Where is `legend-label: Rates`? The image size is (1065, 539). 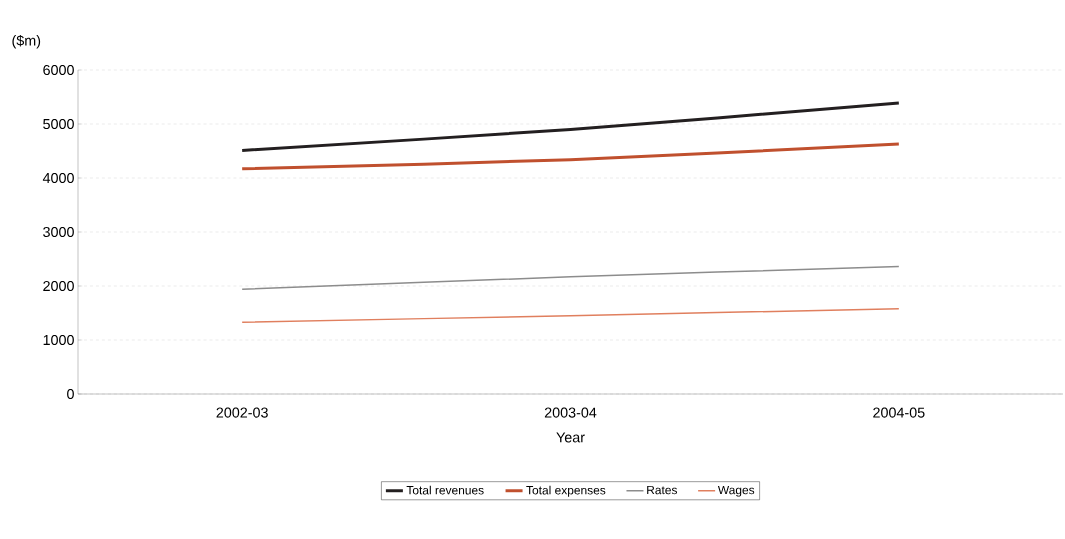 legend-label: Rates is located at coordinates (662, 490).